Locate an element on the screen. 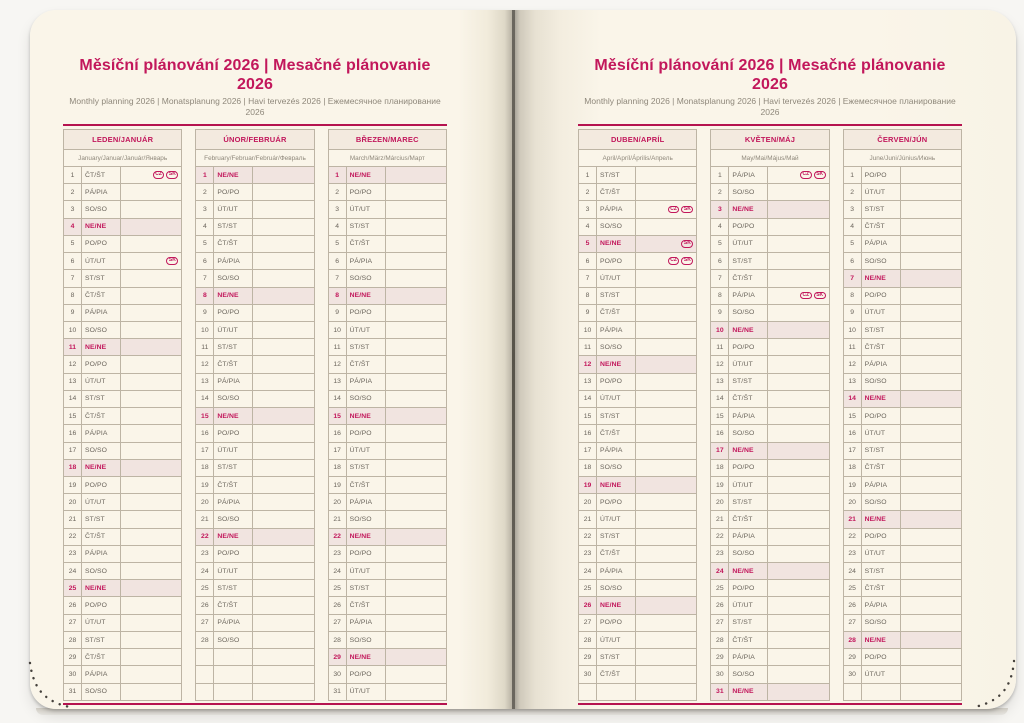 This screenshot has width=1024, height=723. day-row: 30 ČT/ŠT is located at coordinates (638, 675).